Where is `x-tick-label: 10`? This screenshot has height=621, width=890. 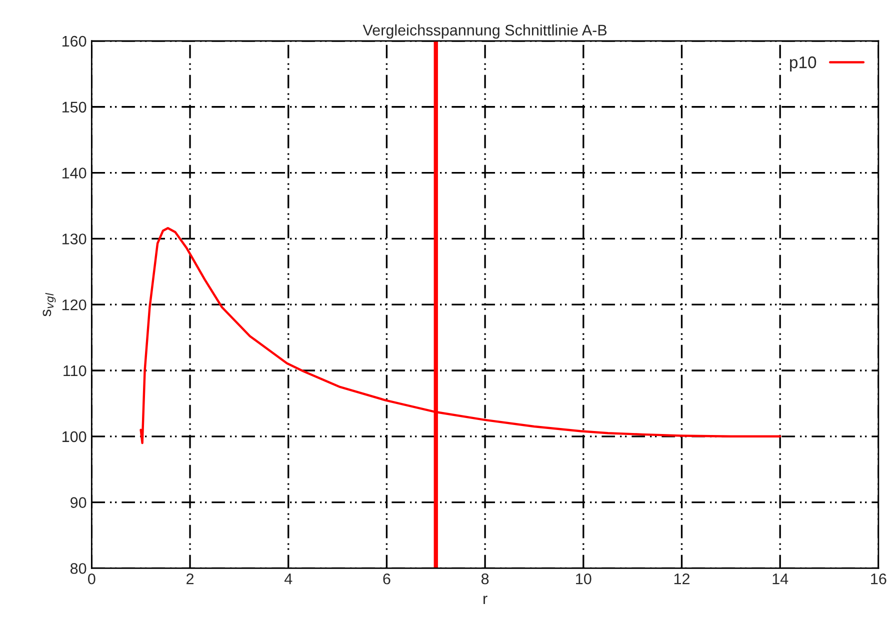
x-tick-label: 10 is located at coordinates (584, 578).